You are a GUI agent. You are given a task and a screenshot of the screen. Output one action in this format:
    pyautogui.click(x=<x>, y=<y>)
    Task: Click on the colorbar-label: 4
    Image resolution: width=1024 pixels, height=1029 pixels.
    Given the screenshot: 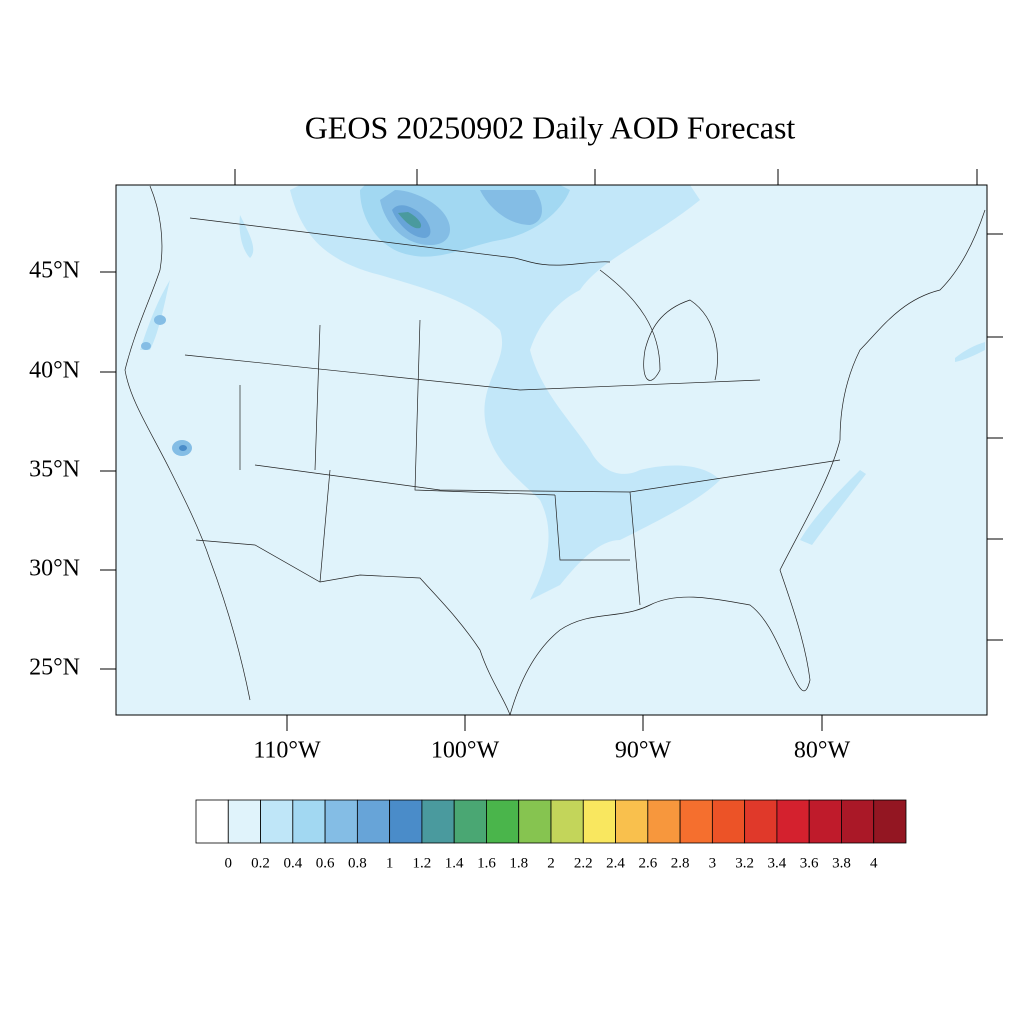 What is the action you would take?
    pyautogui.click(x=874, y=863)
    